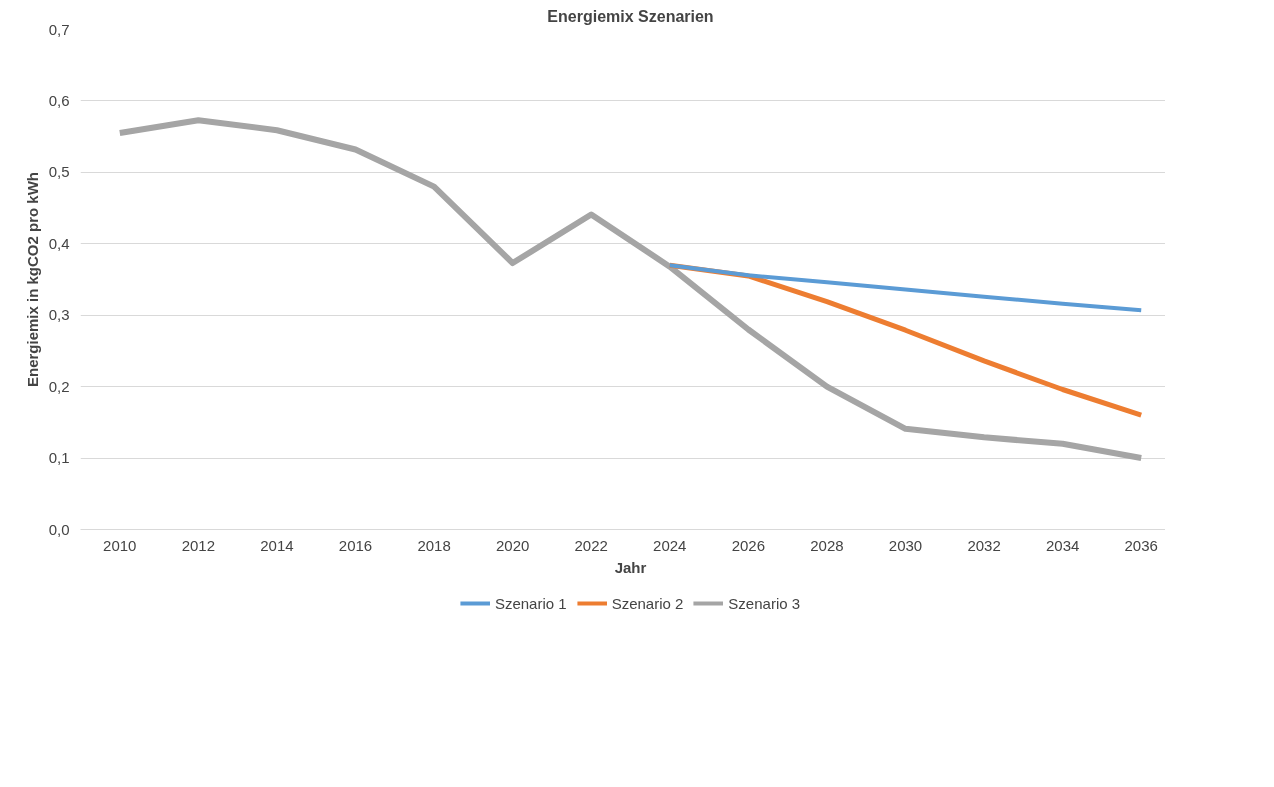 This screenshot has width=1274, height=787. I want to click on x-tick-label: 2018, so click(434, 545).